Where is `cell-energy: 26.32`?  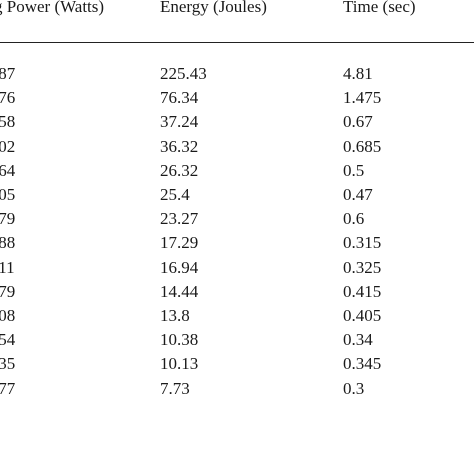 cell-energy: 26.32 is located at coordinates (179, 170).